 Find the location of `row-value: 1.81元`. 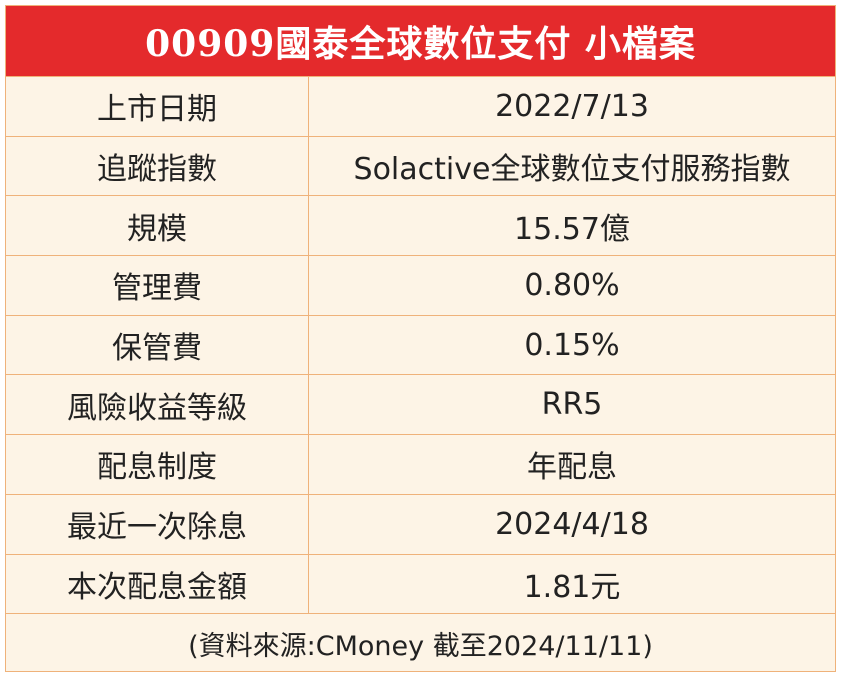

row-value: 1.81元 is located at coordinates (572, 587).